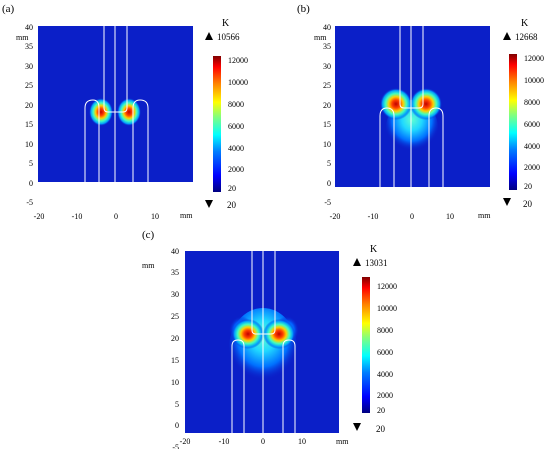  What do you see at coordinates (8, 9) in the screenshot?
I see `panel-label: (a)` at bounding box center [8, 9].